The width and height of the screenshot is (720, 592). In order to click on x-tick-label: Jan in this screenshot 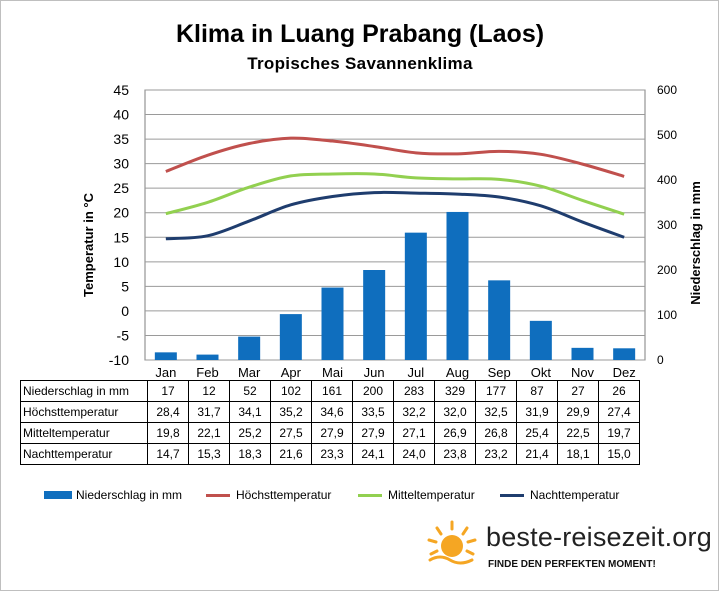, I will do `click(165, 372)`.